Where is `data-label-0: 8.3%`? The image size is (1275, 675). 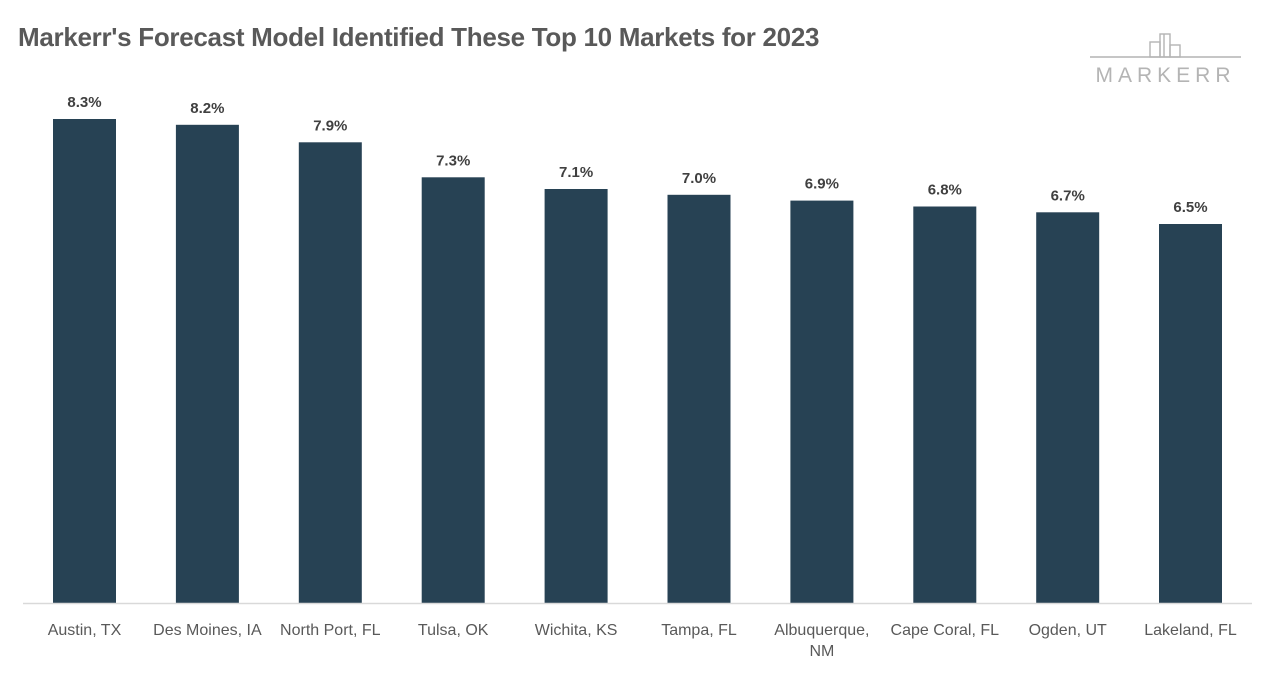 data-label-0: 8.3% is located at coordinates (84, 102).